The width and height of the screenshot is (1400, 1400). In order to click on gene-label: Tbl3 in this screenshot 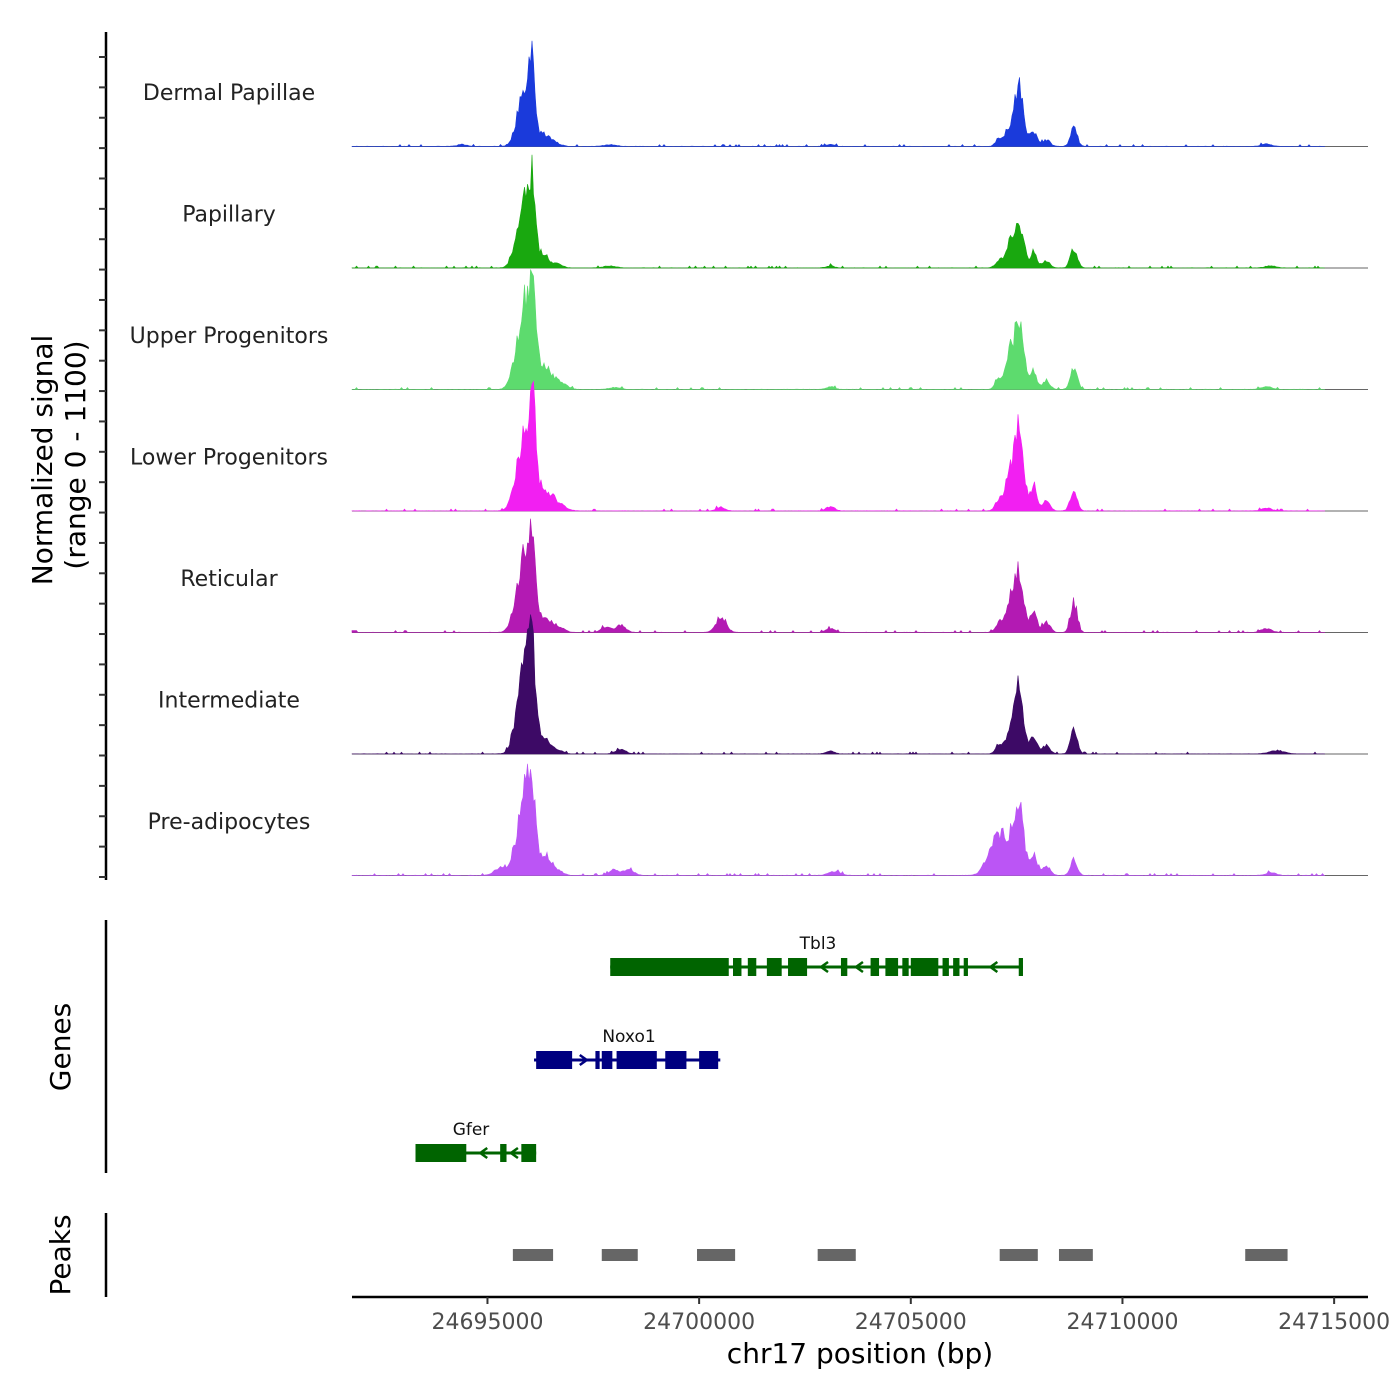, I will do `click(818, 944)`.